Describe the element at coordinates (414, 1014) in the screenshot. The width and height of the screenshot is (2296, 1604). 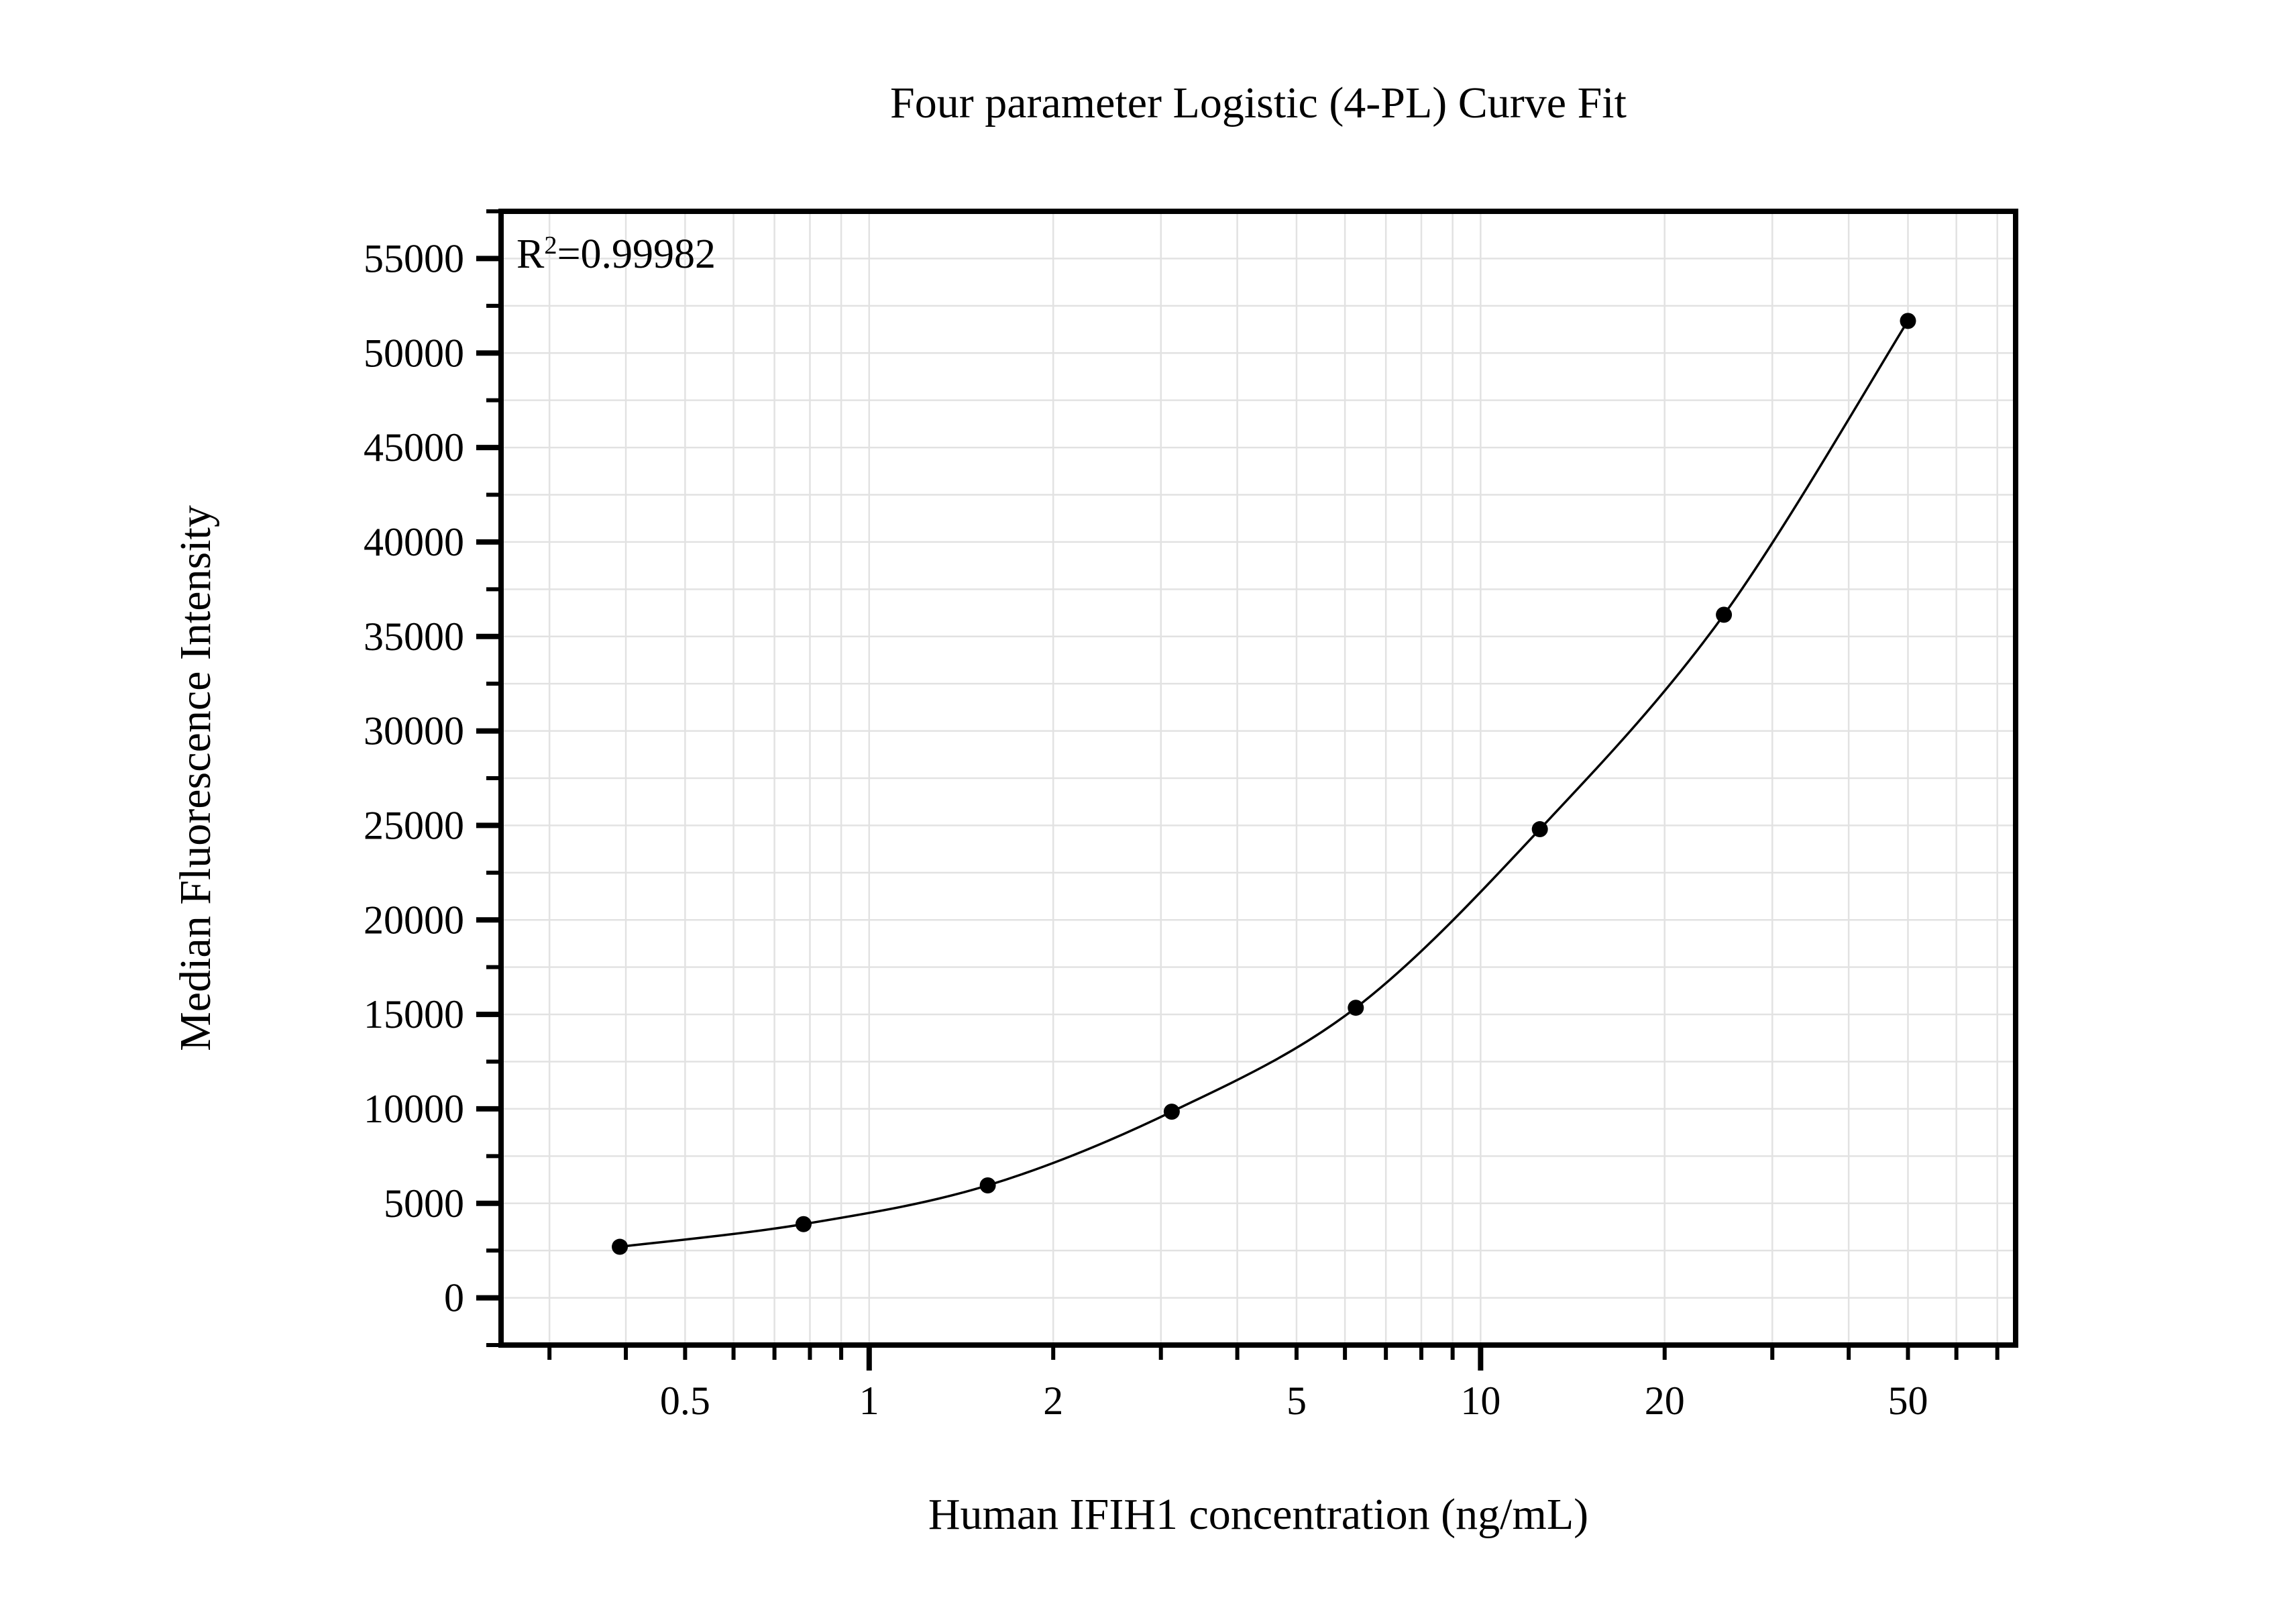
I see `y-tick-label: 15000` at that location.